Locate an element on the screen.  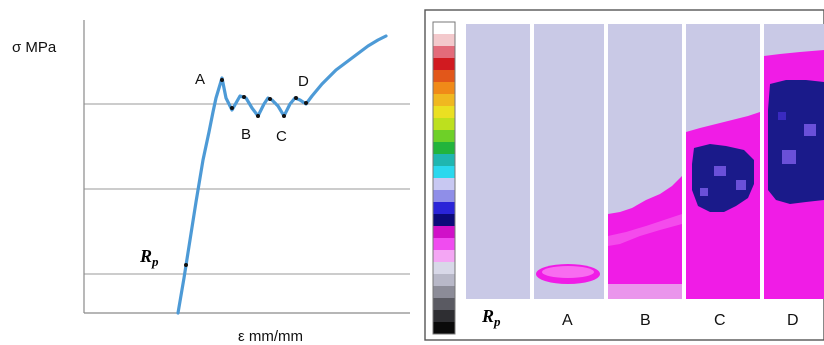
x-axis-label: ε mm/mm is located at coordinates (270, 336).